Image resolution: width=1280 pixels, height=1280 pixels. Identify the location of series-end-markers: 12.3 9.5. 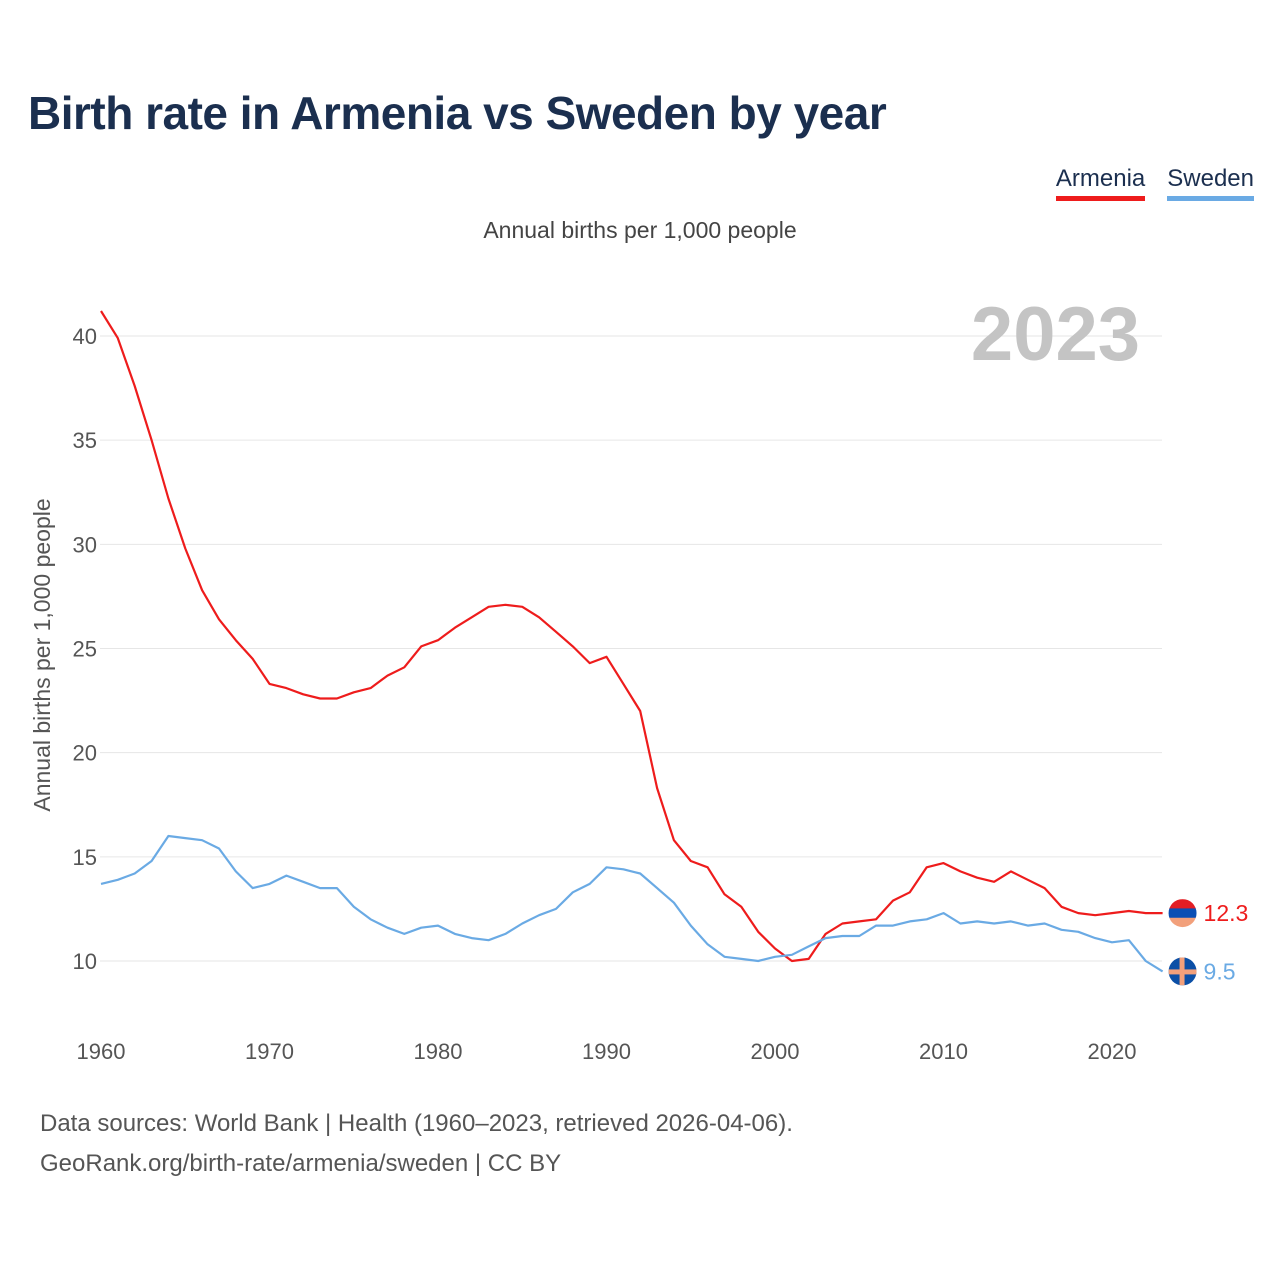
(1208, 942).